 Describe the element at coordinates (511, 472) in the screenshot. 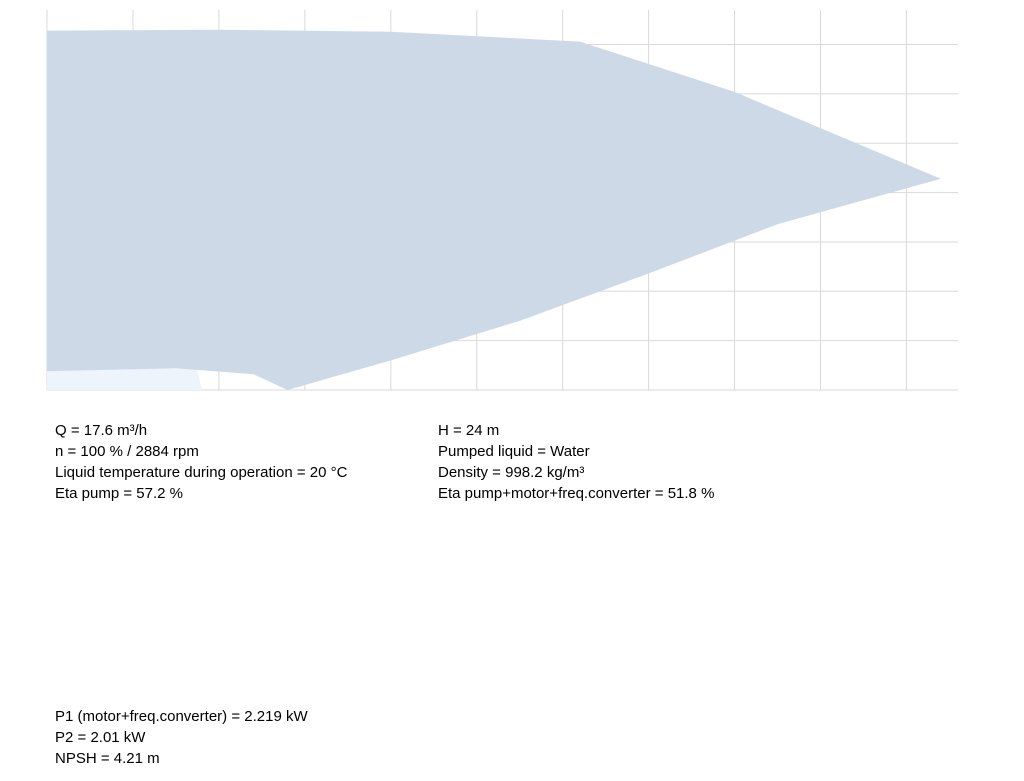

I see `info-density: Density = 998.2 kg/m³` at that location.